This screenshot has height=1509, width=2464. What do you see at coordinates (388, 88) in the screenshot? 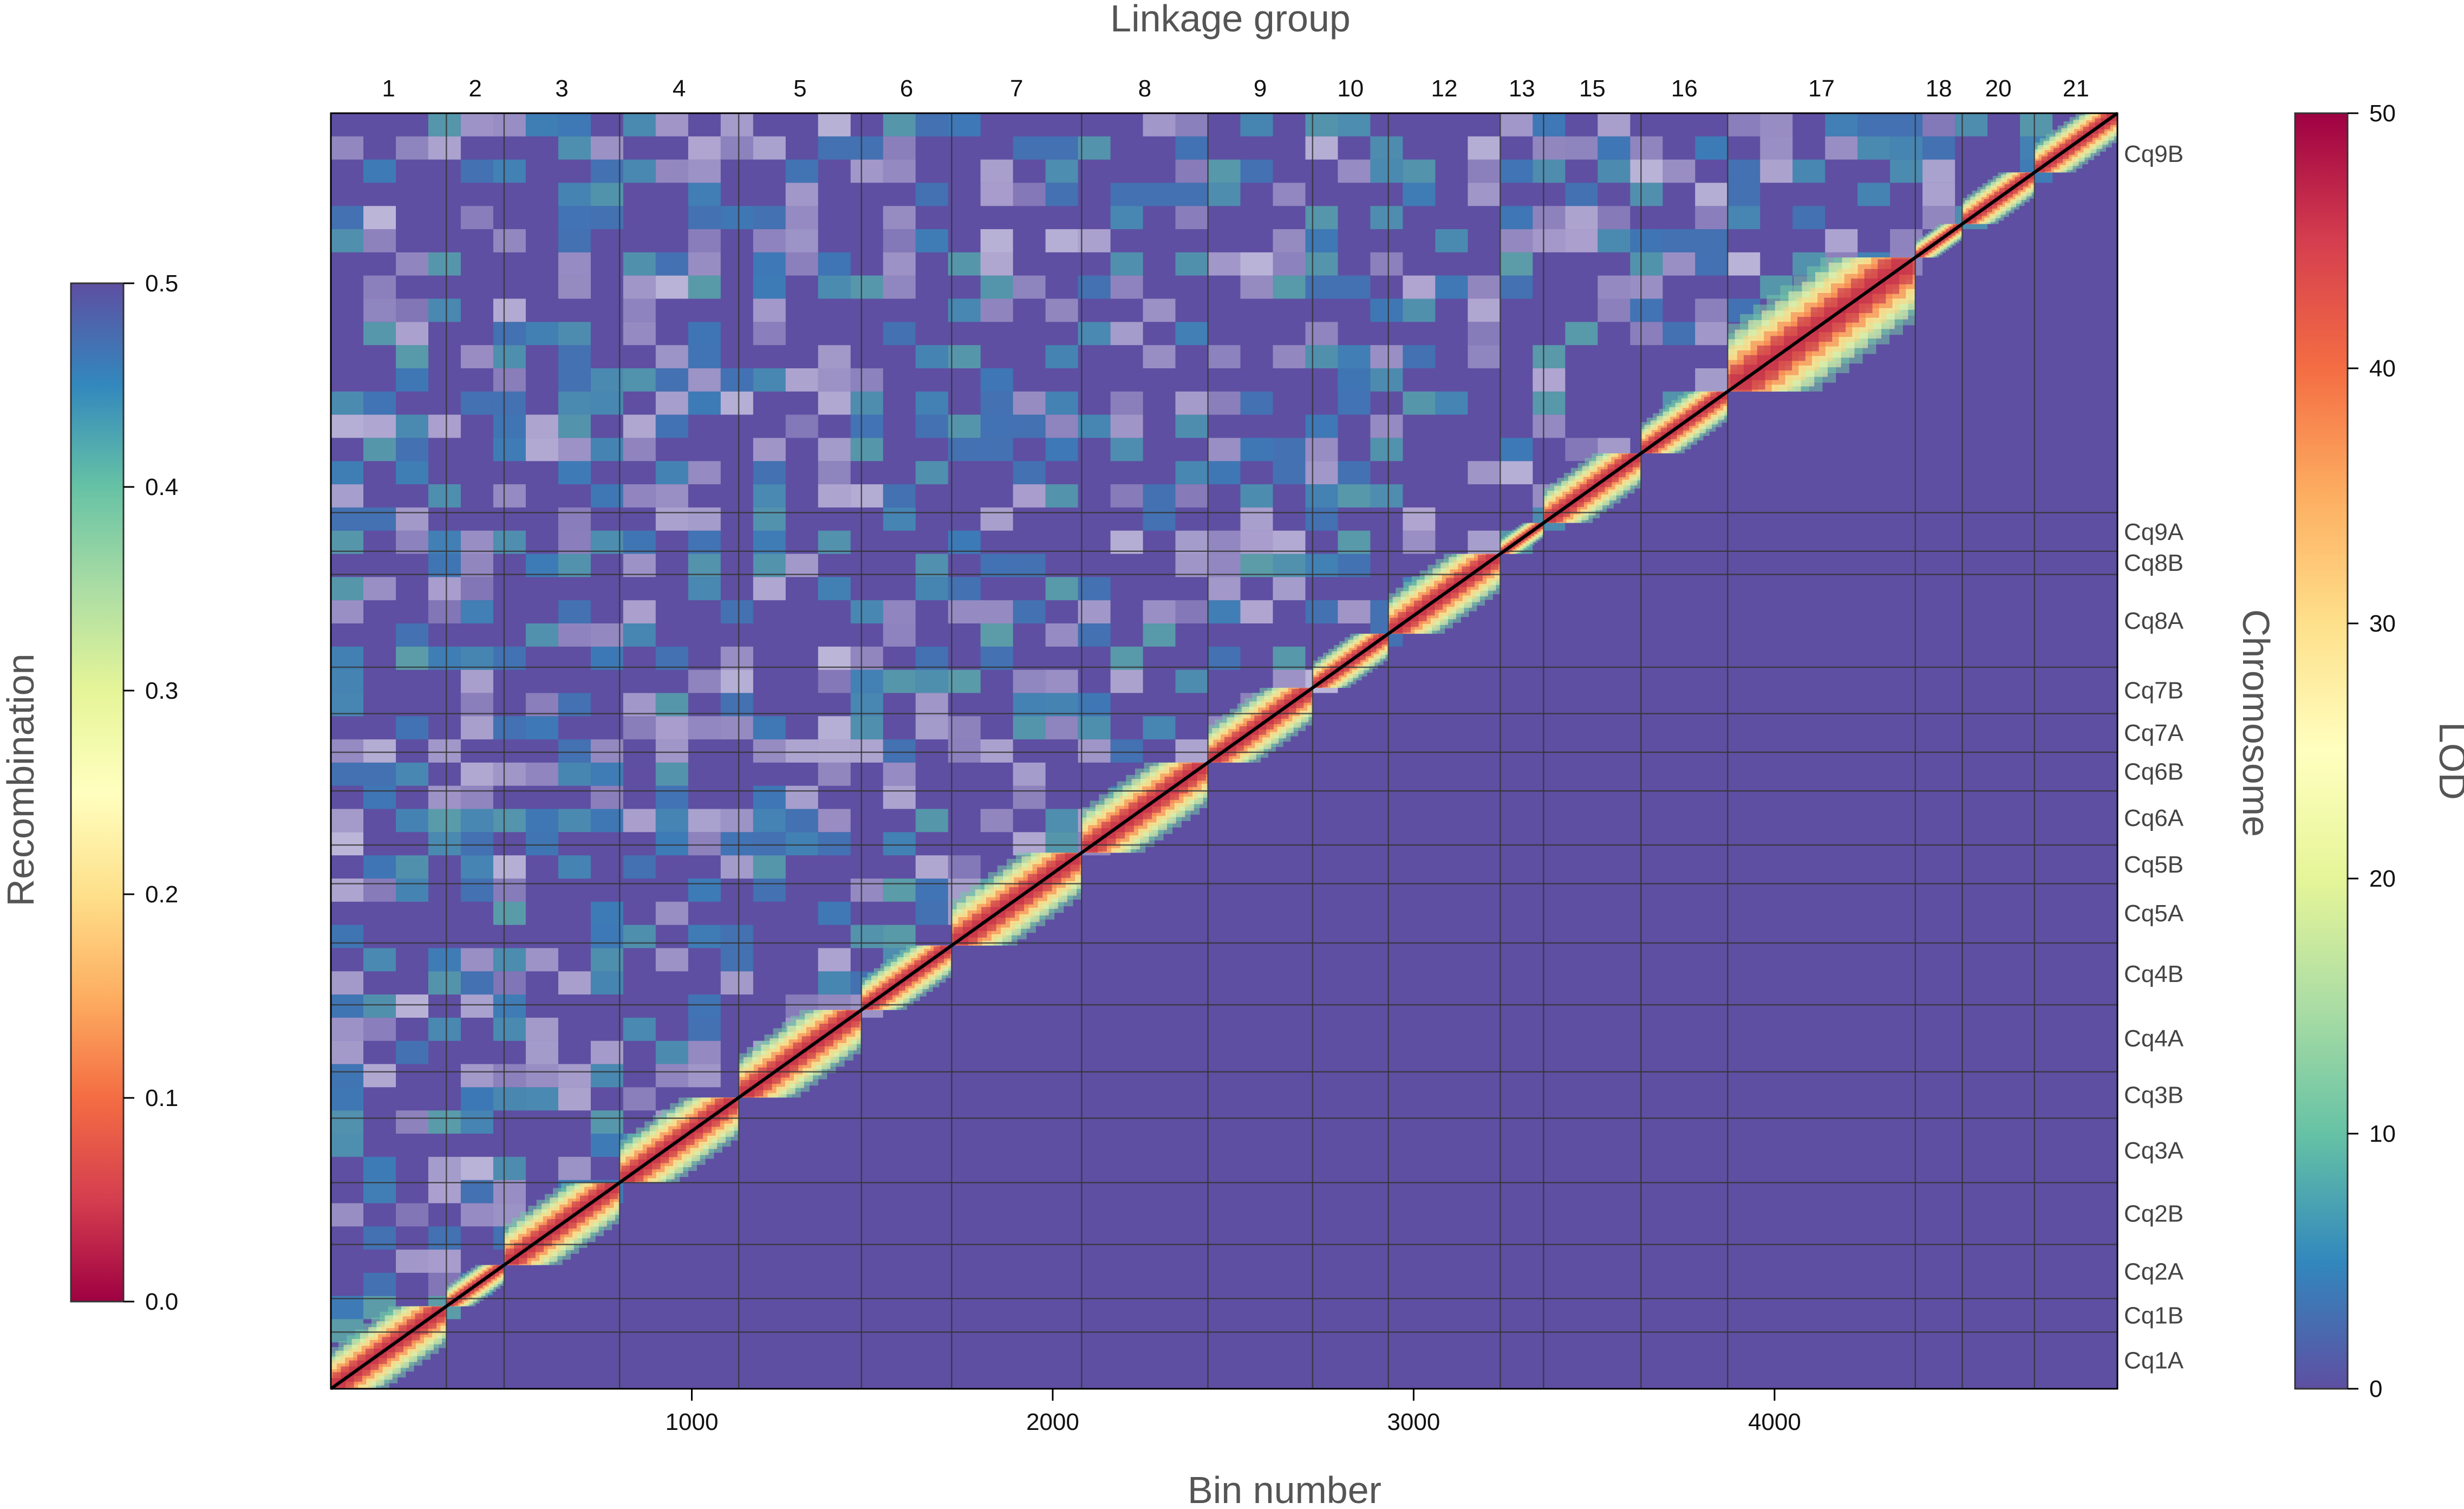
I see `linkage-group-label: 1` at bounding box center [388, 88].